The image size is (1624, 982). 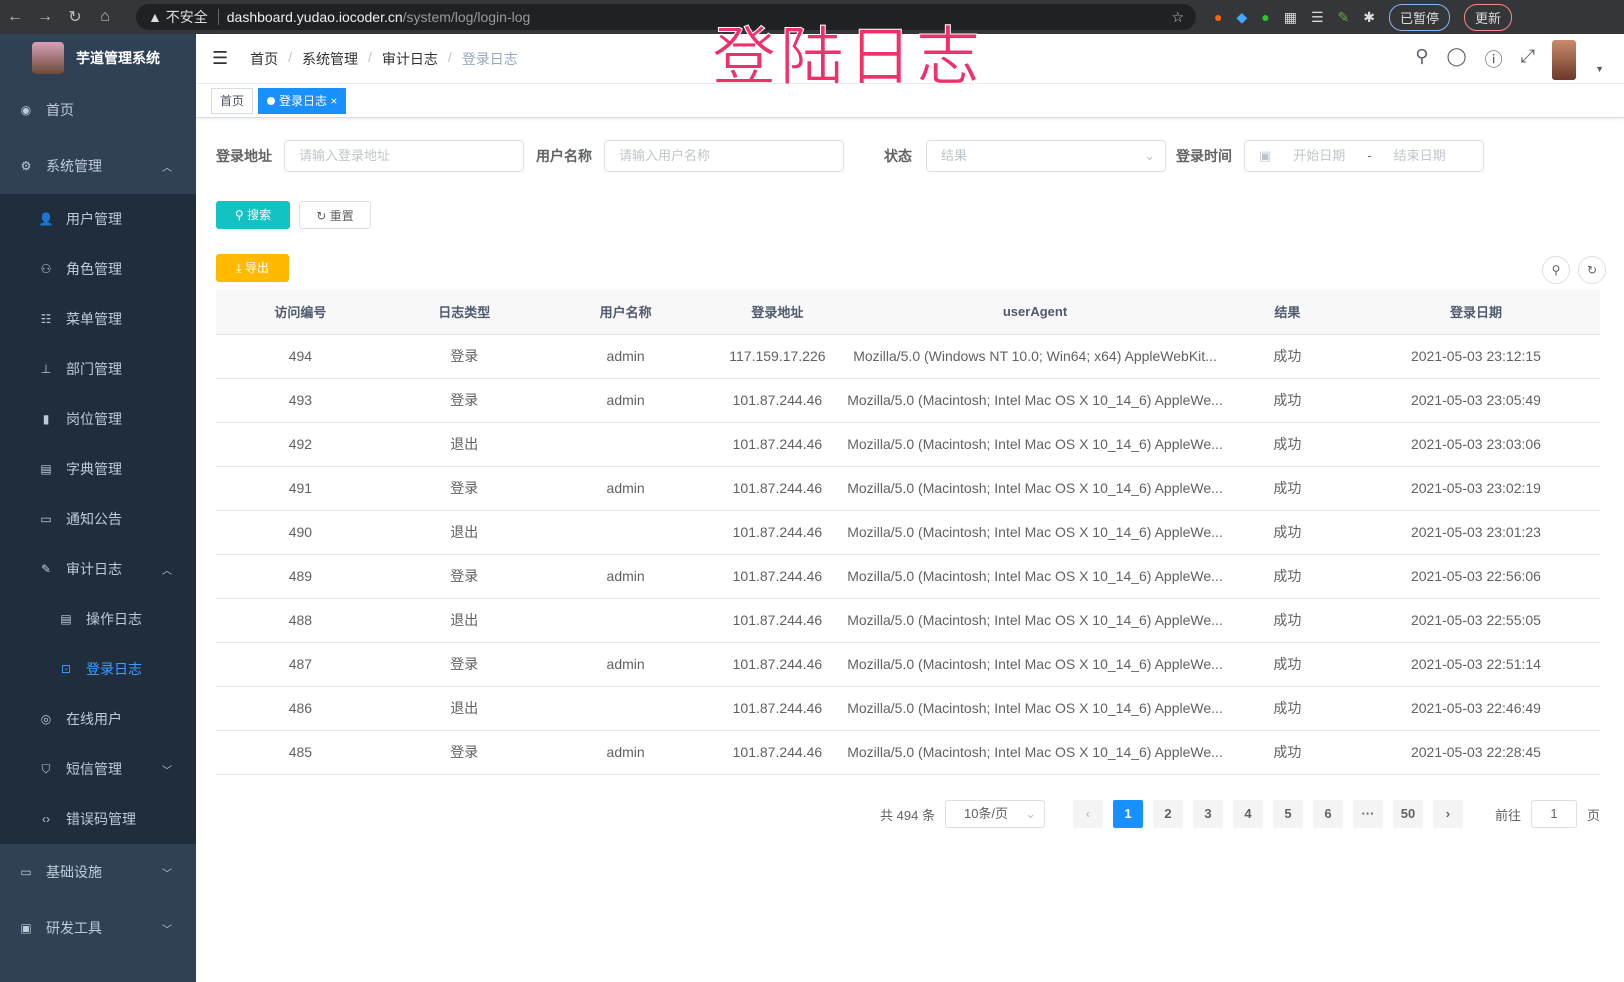 What do you see at coordinates (1290, 16) in the screenshot?
I see `extension-icon: ▦` at bounding box center [1290, 16].